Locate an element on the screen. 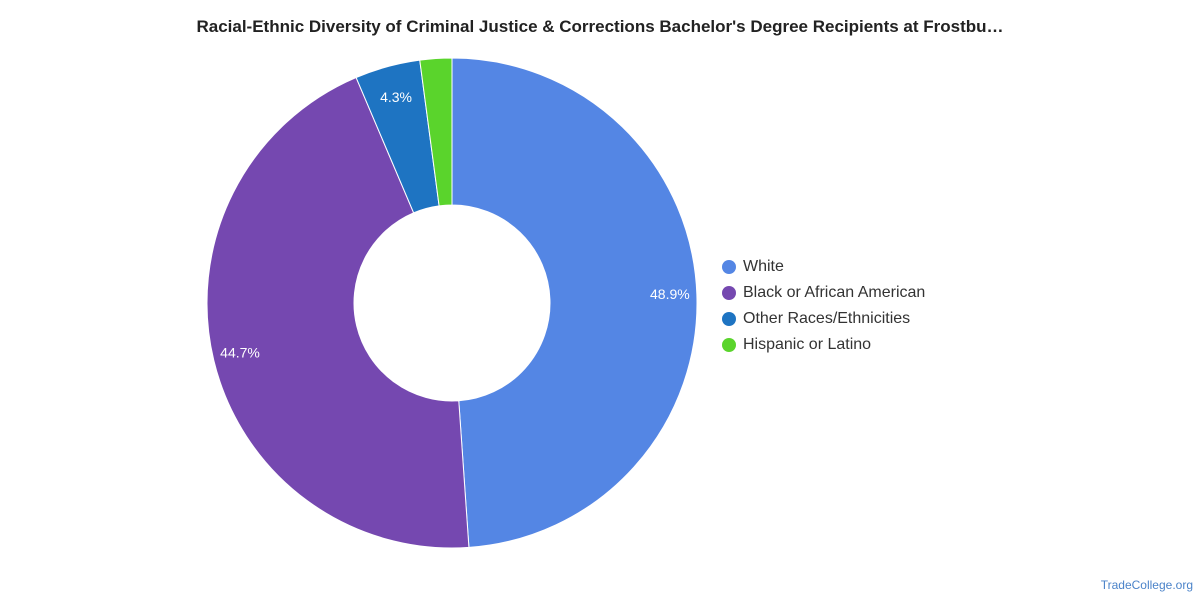  legend-item-white: White is located at coordinates (823, 267).